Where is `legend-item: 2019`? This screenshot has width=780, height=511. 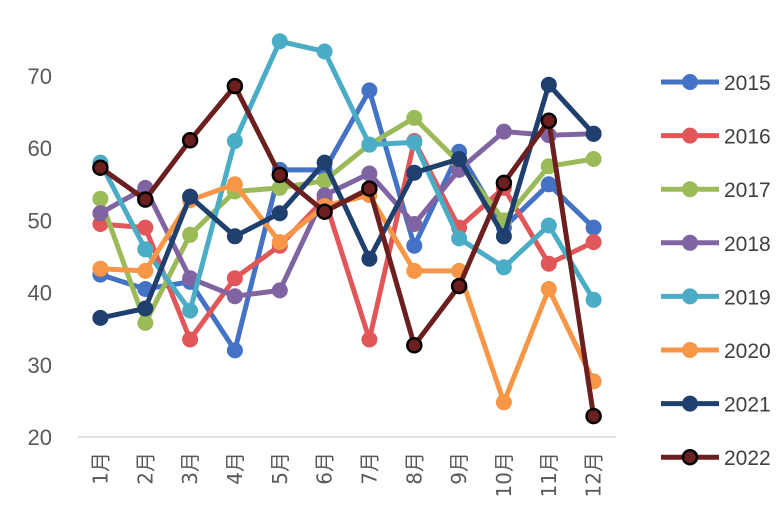 legend-item: 2019 is located at coordinates (716, 297).